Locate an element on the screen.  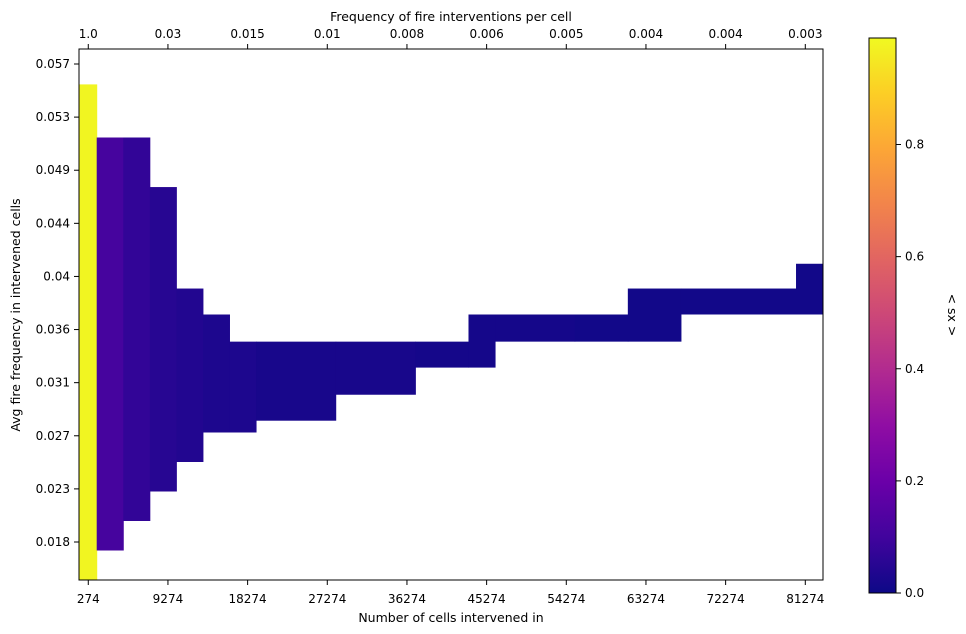
top-tick-label: 0.03 is located at coordinates (168, 34).